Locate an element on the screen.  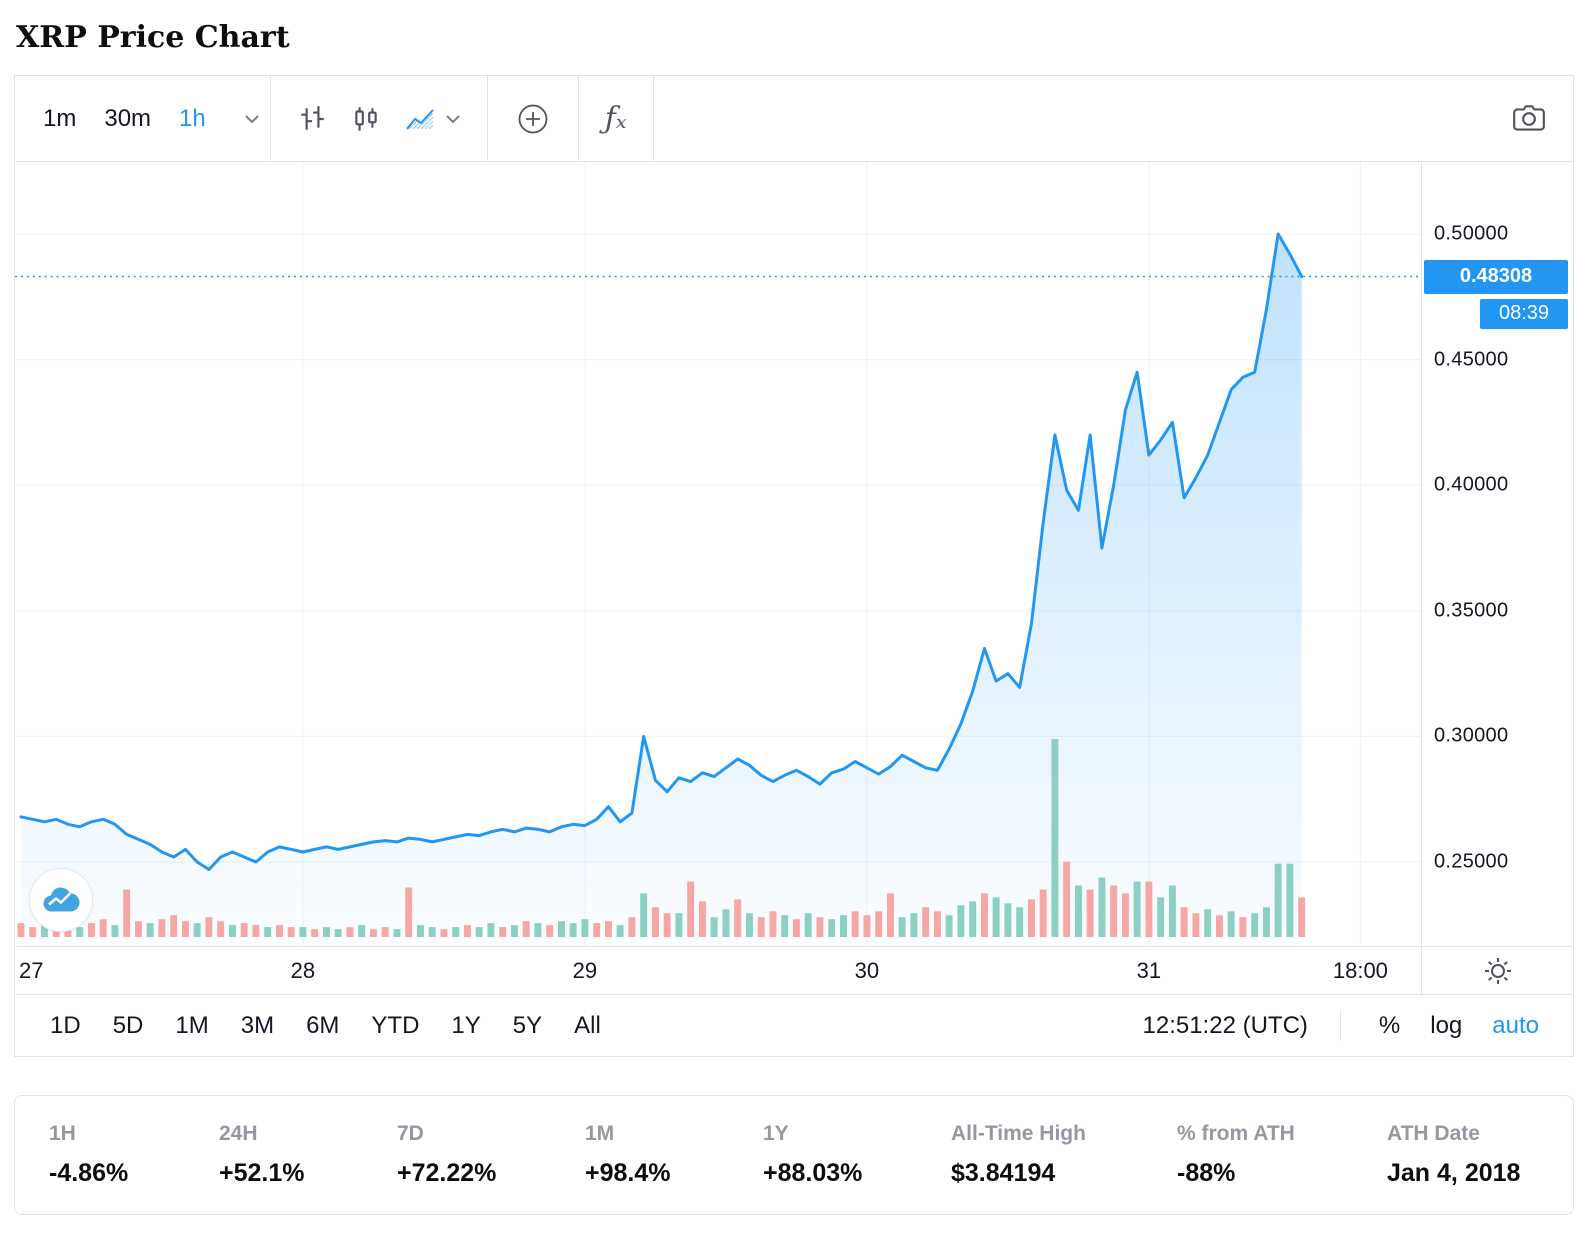
plus-circle-icon is located at coordinates (533, 118).